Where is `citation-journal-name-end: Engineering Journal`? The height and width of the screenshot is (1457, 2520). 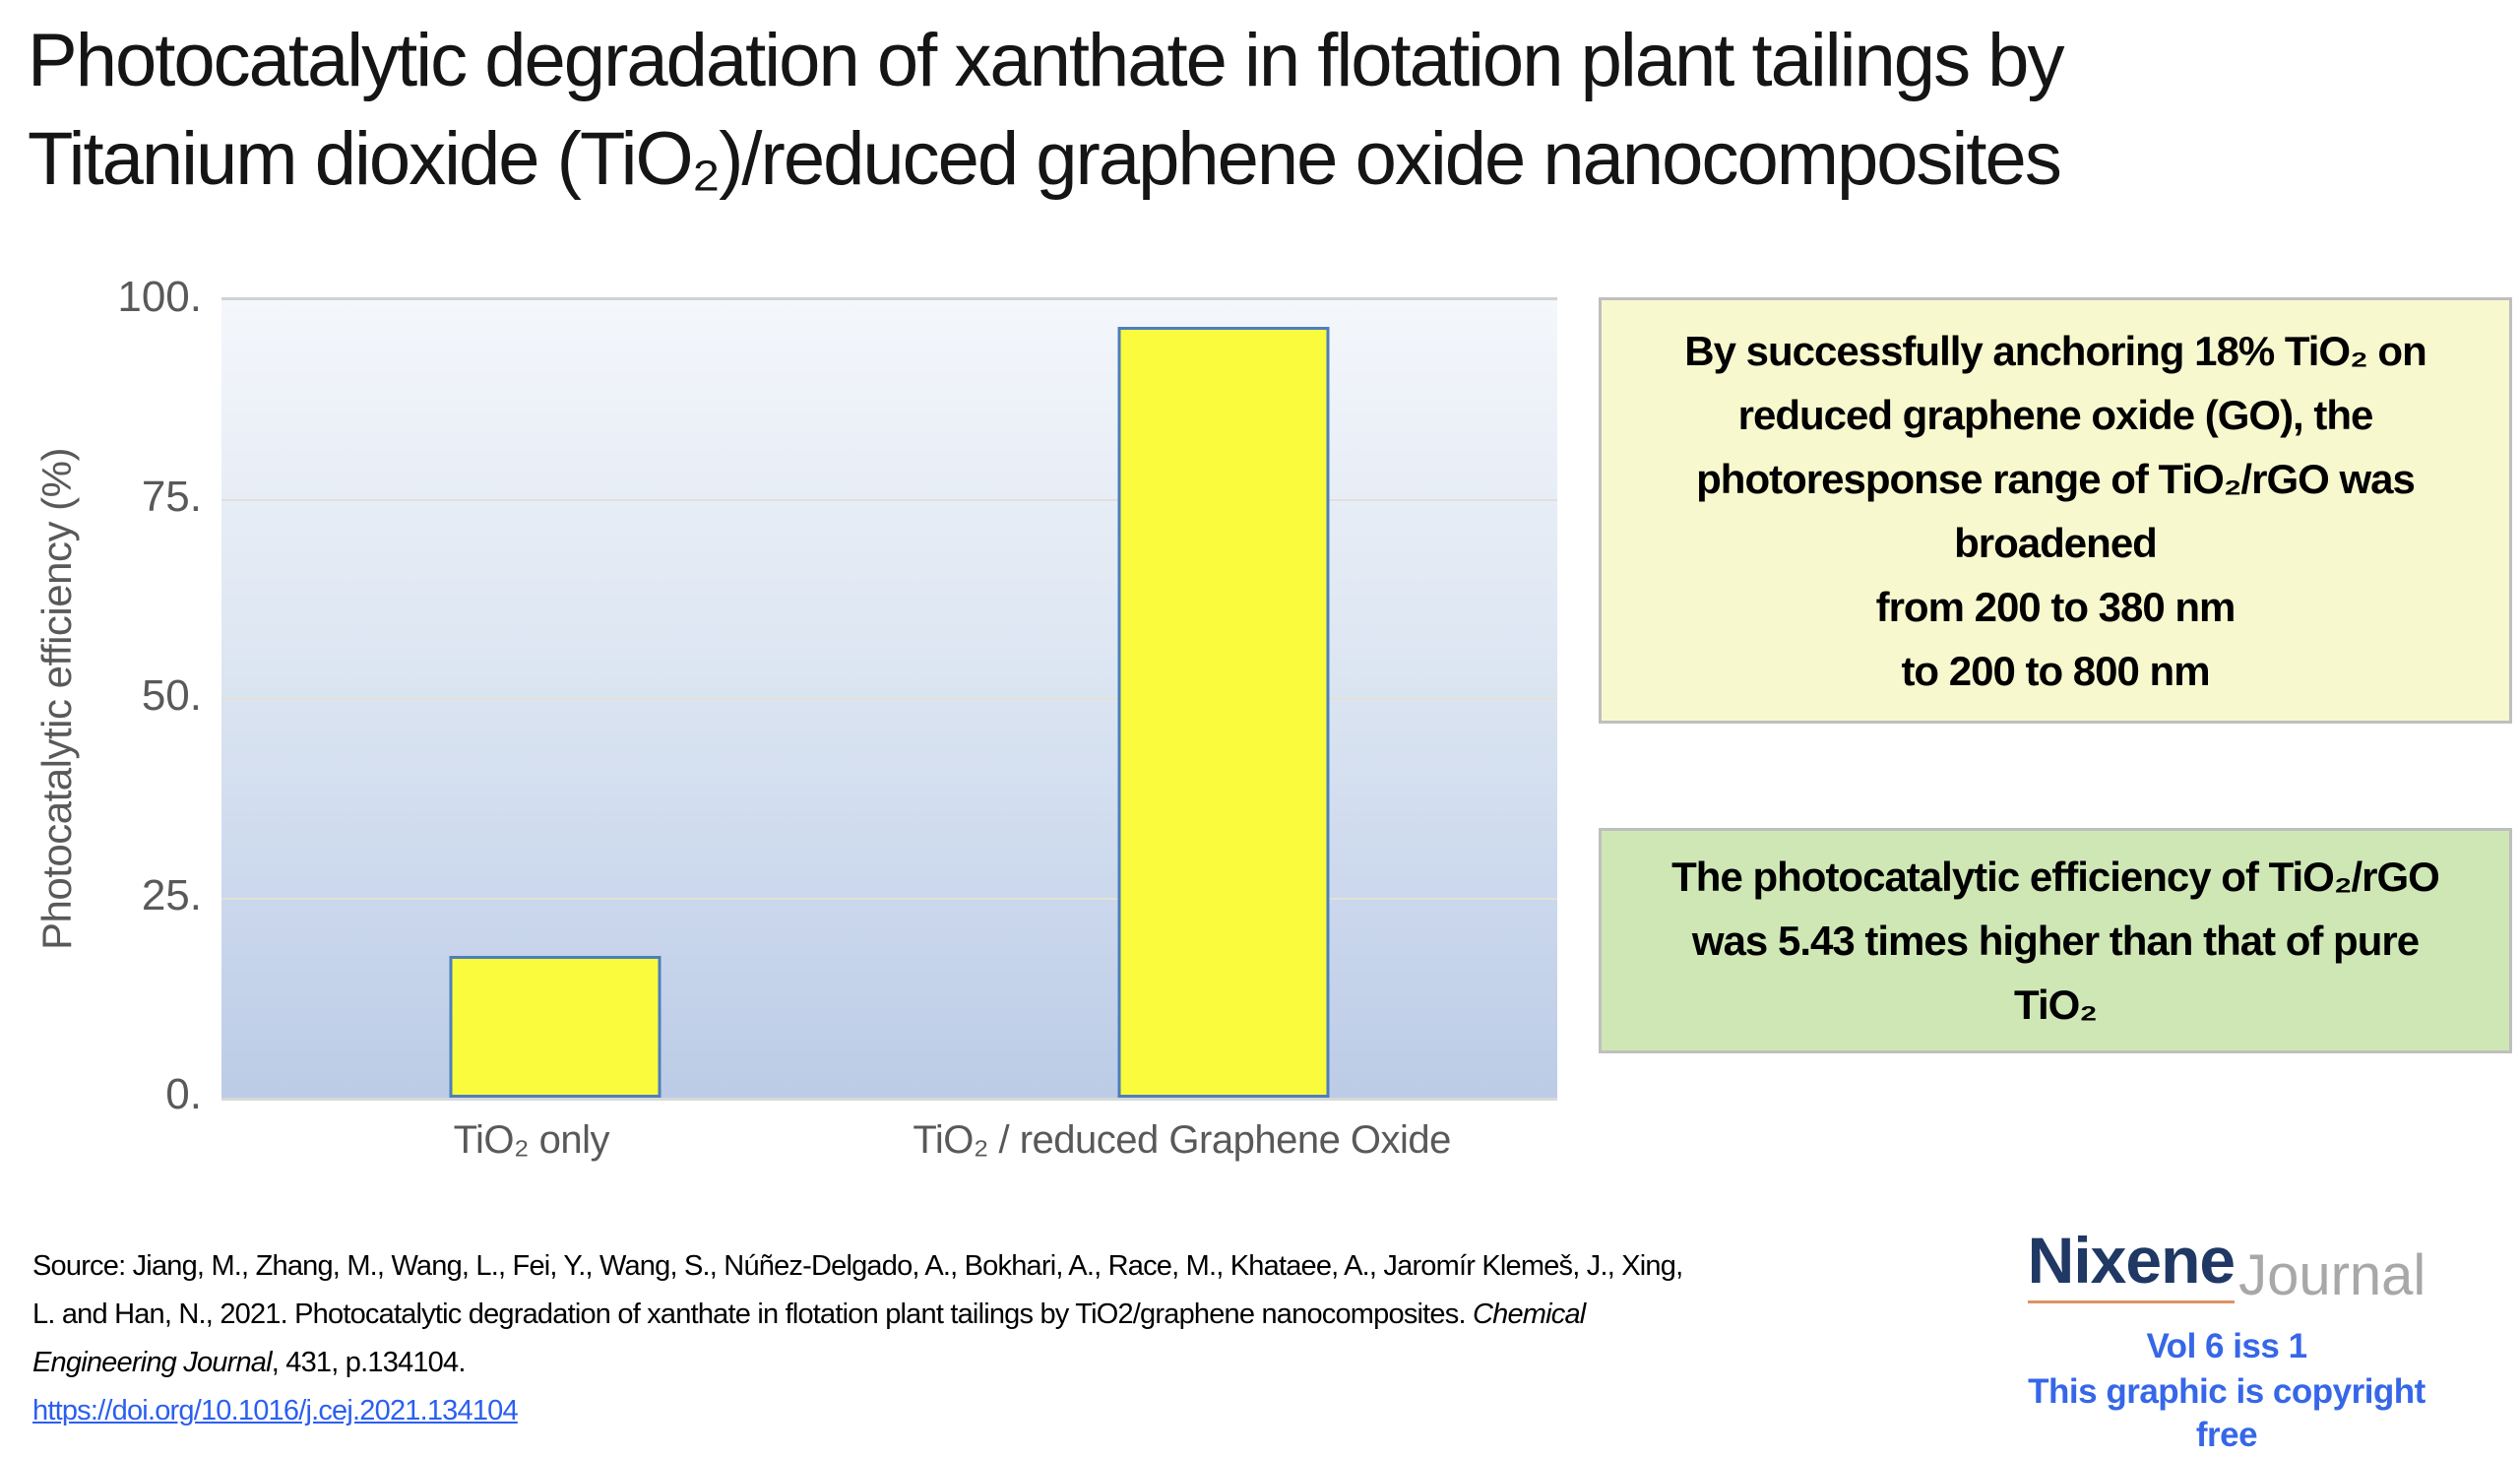 citation-journal-name-end: Engineering Journal is located at coordinates (152, 1362).